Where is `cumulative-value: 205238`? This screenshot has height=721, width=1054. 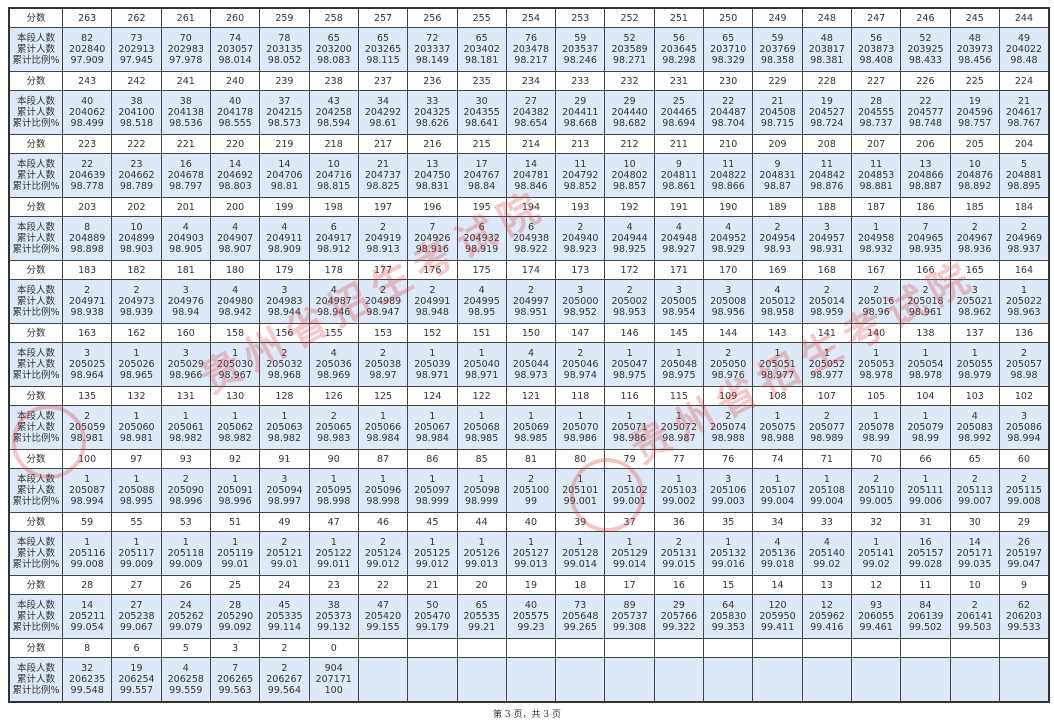 cumulative-value: 205238 is located at coordinates (136, 616).